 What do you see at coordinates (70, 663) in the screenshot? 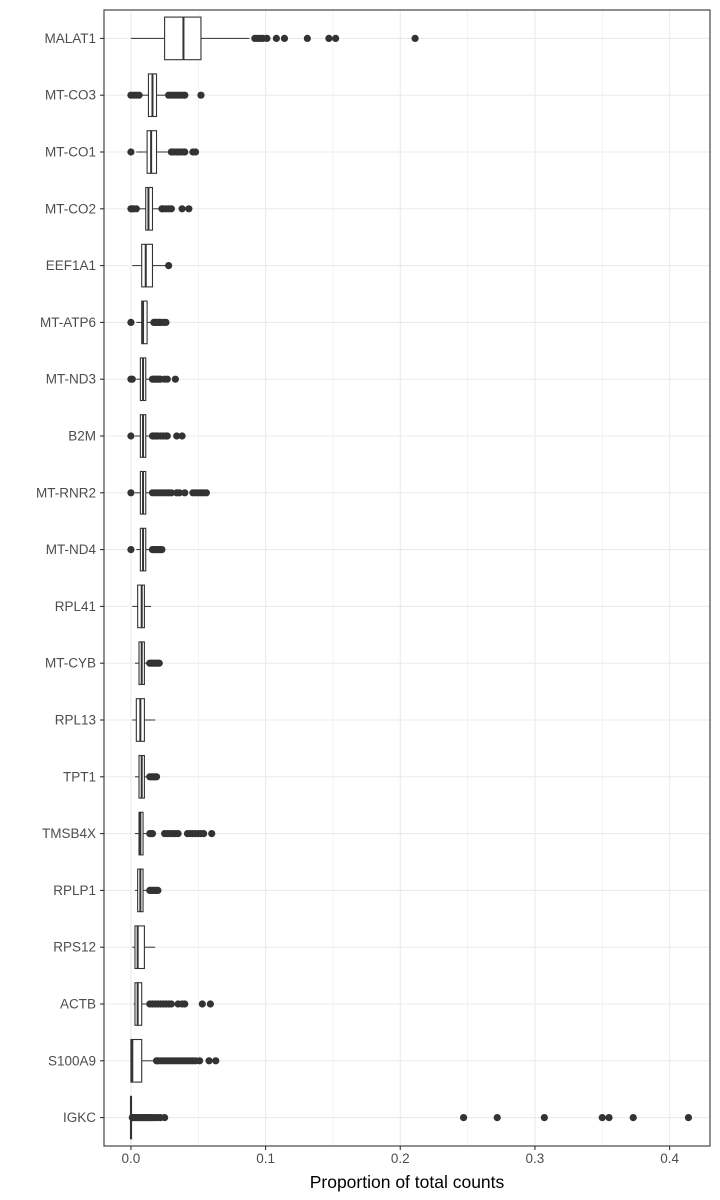
I see `y-tick-label: MT-CYB` at bounding box center [70, 663].